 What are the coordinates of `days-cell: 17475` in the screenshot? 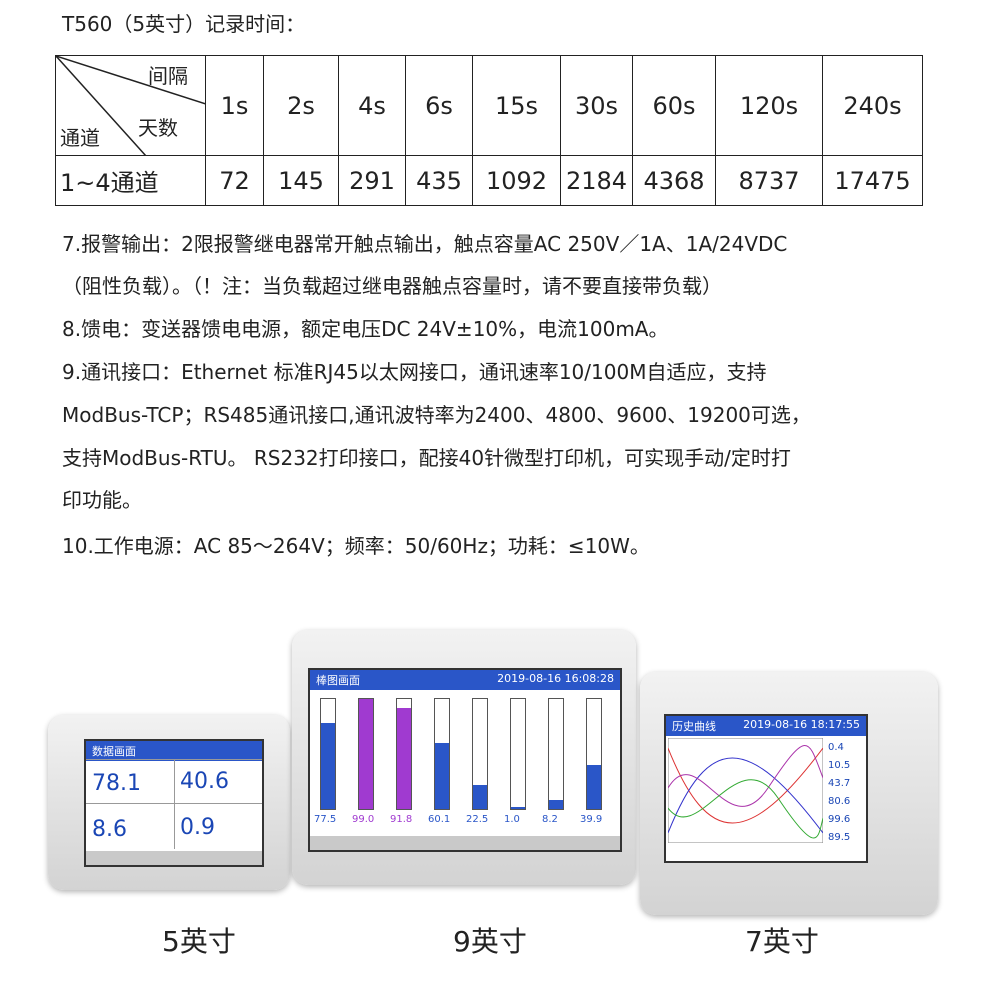 It's located at (873, 181).